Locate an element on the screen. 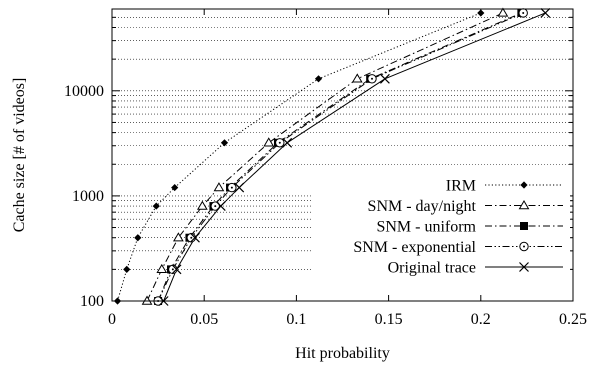 Image resolution: width=590 pixels, height=366 pixels. x-tick-label: 0 is located at coordinates (112, 319).